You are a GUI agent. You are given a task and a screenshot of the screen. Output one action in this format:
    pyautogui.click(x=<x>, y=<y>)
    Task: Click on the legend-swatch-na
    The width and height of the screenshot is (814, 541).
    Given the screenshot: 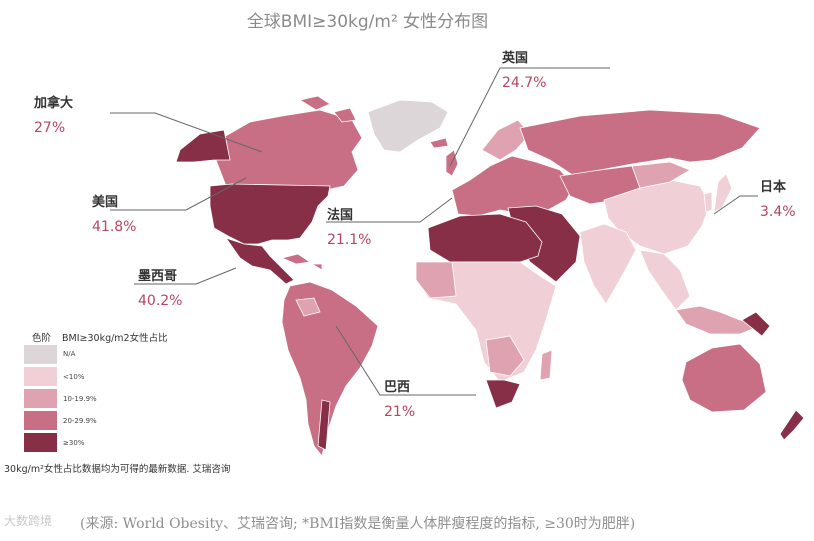 What is the action you would take?
    pyautogui.click(x=40, y=354)
    